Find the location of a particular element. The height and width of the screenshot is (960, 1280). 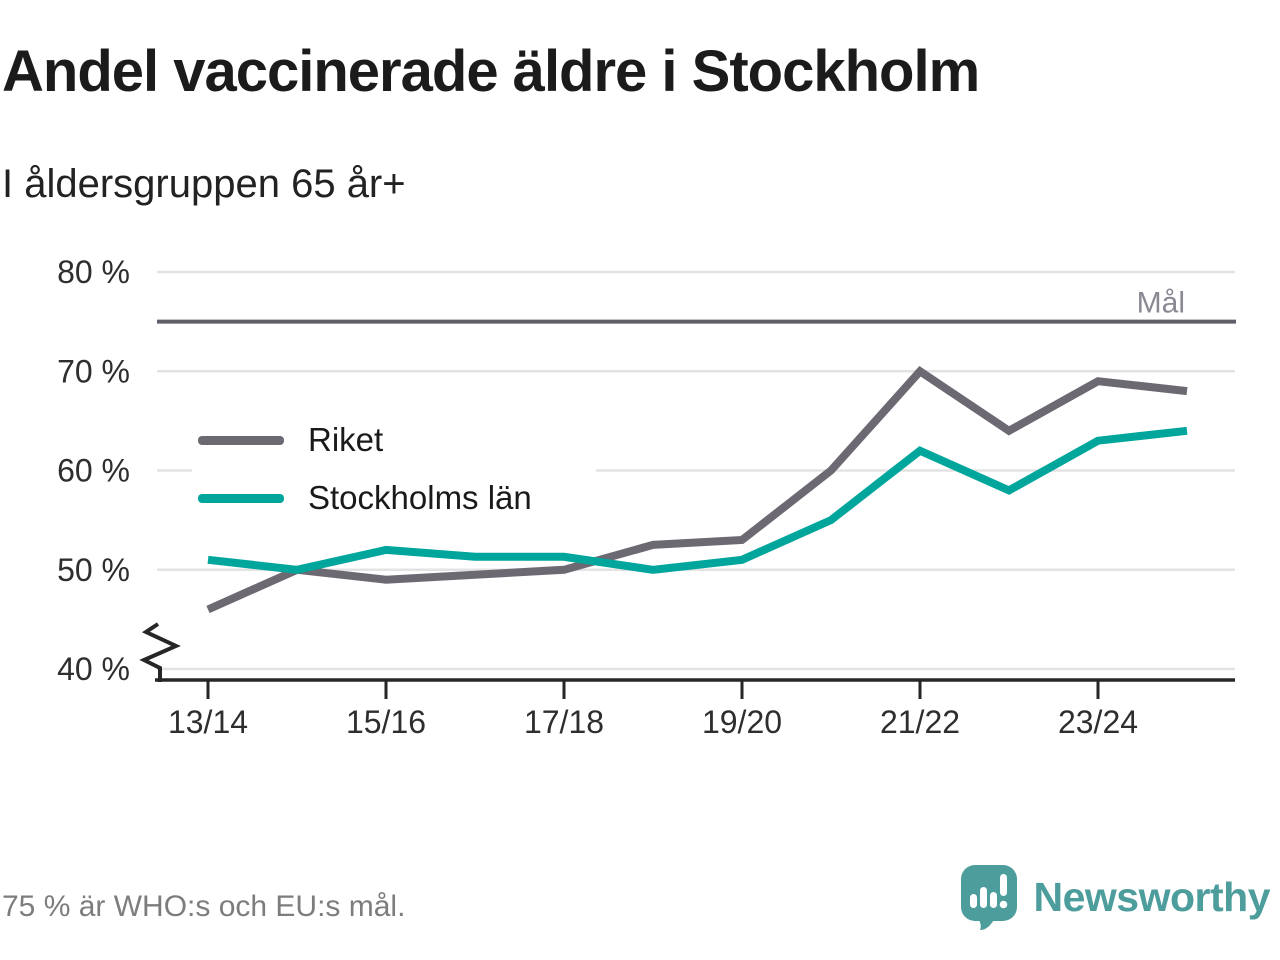

chart-legend: Riket Stockholms län is located at coordinates (394, 471).